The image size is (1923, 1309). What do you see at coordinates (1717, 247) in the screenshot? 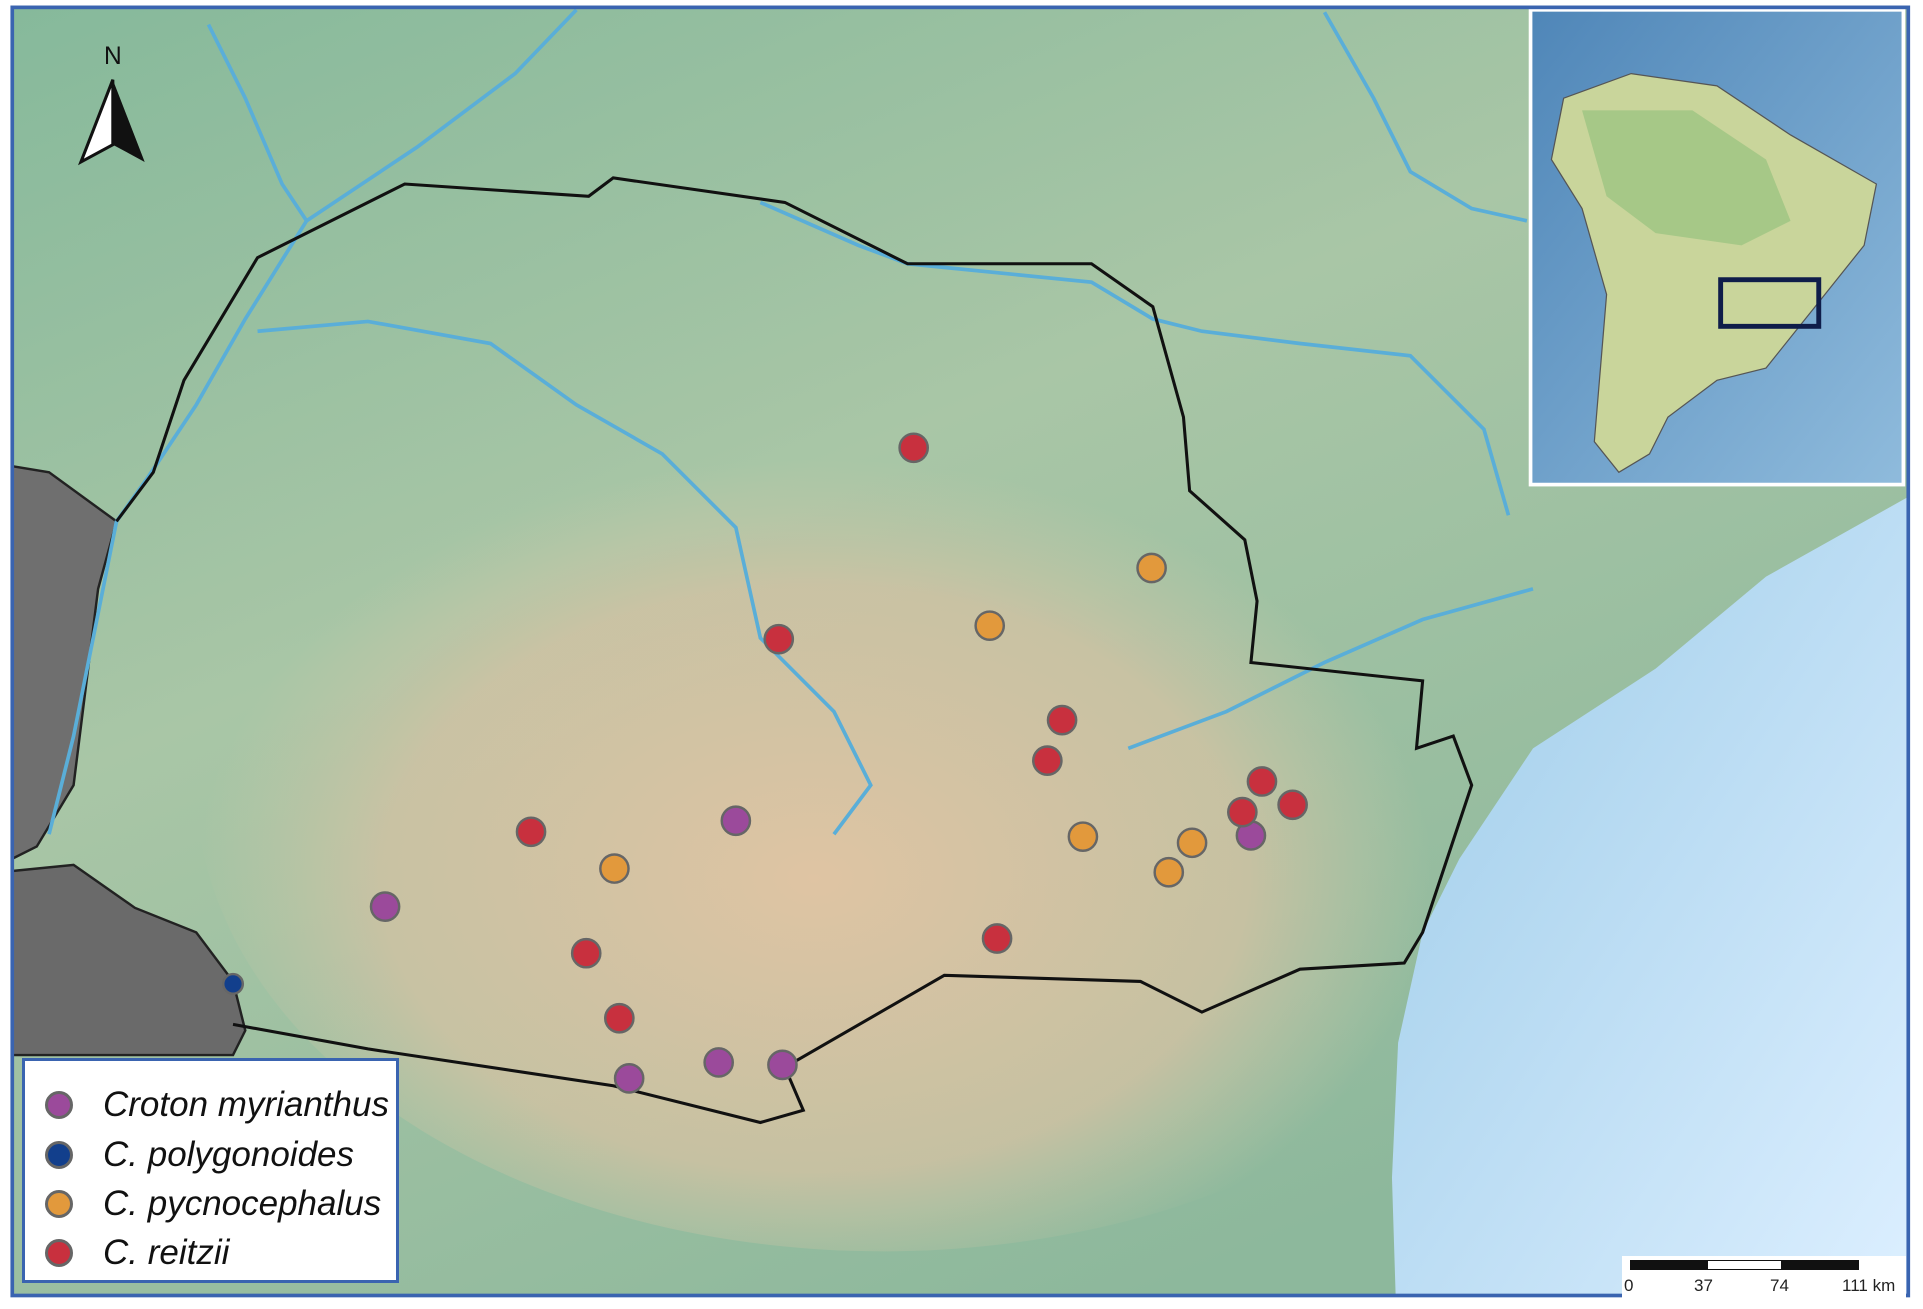
I see `inset-map` at bounding box center [1717, 247].